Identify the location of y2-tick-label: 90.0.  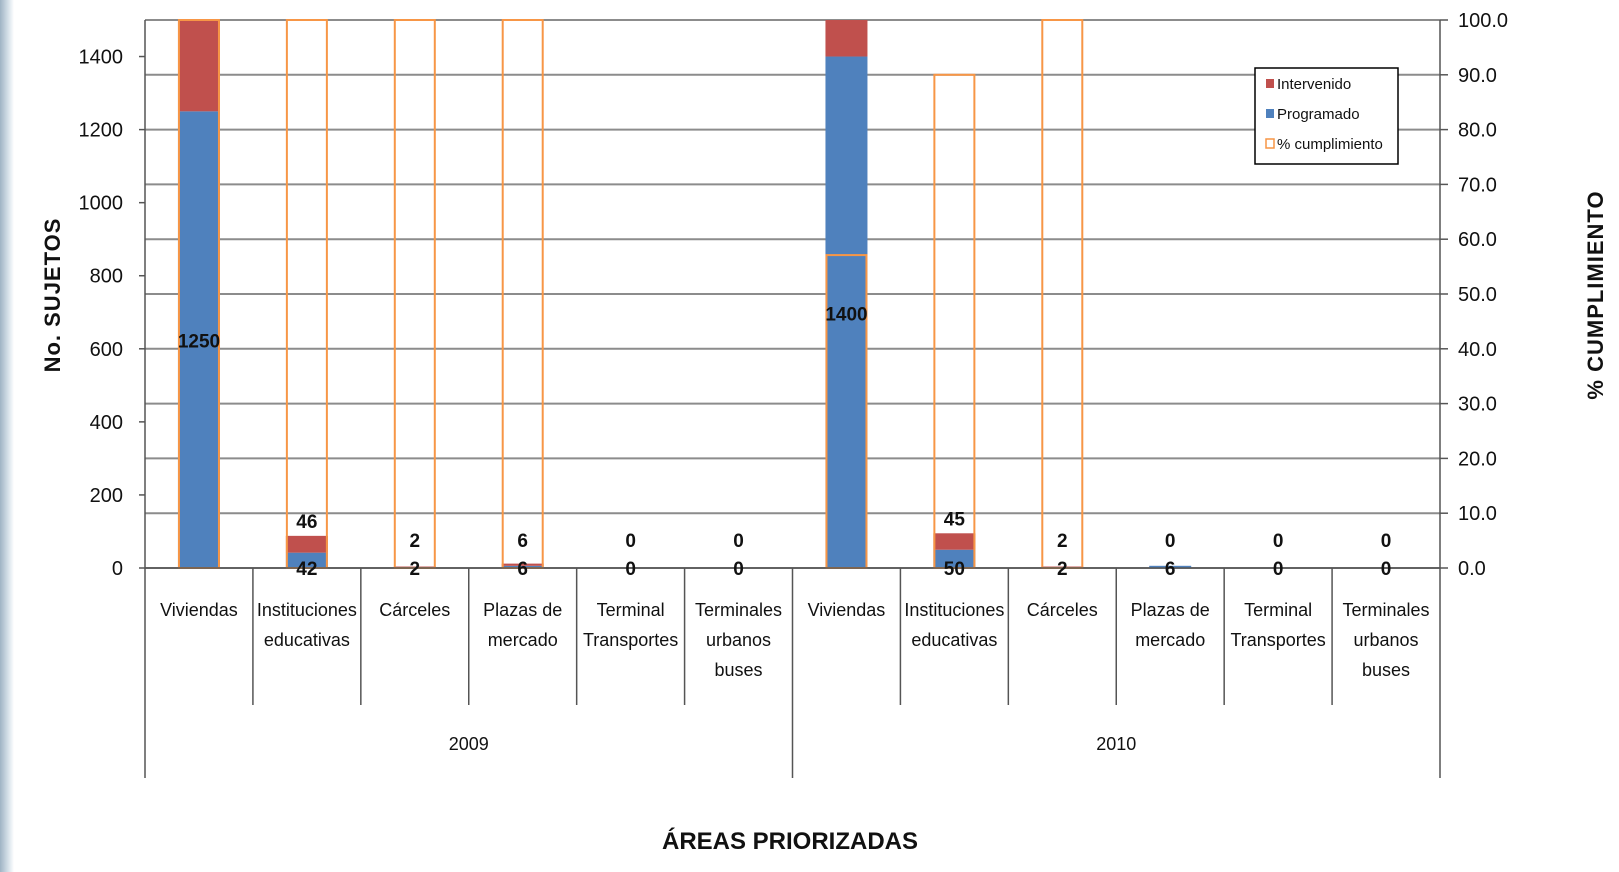
(1477, 76).